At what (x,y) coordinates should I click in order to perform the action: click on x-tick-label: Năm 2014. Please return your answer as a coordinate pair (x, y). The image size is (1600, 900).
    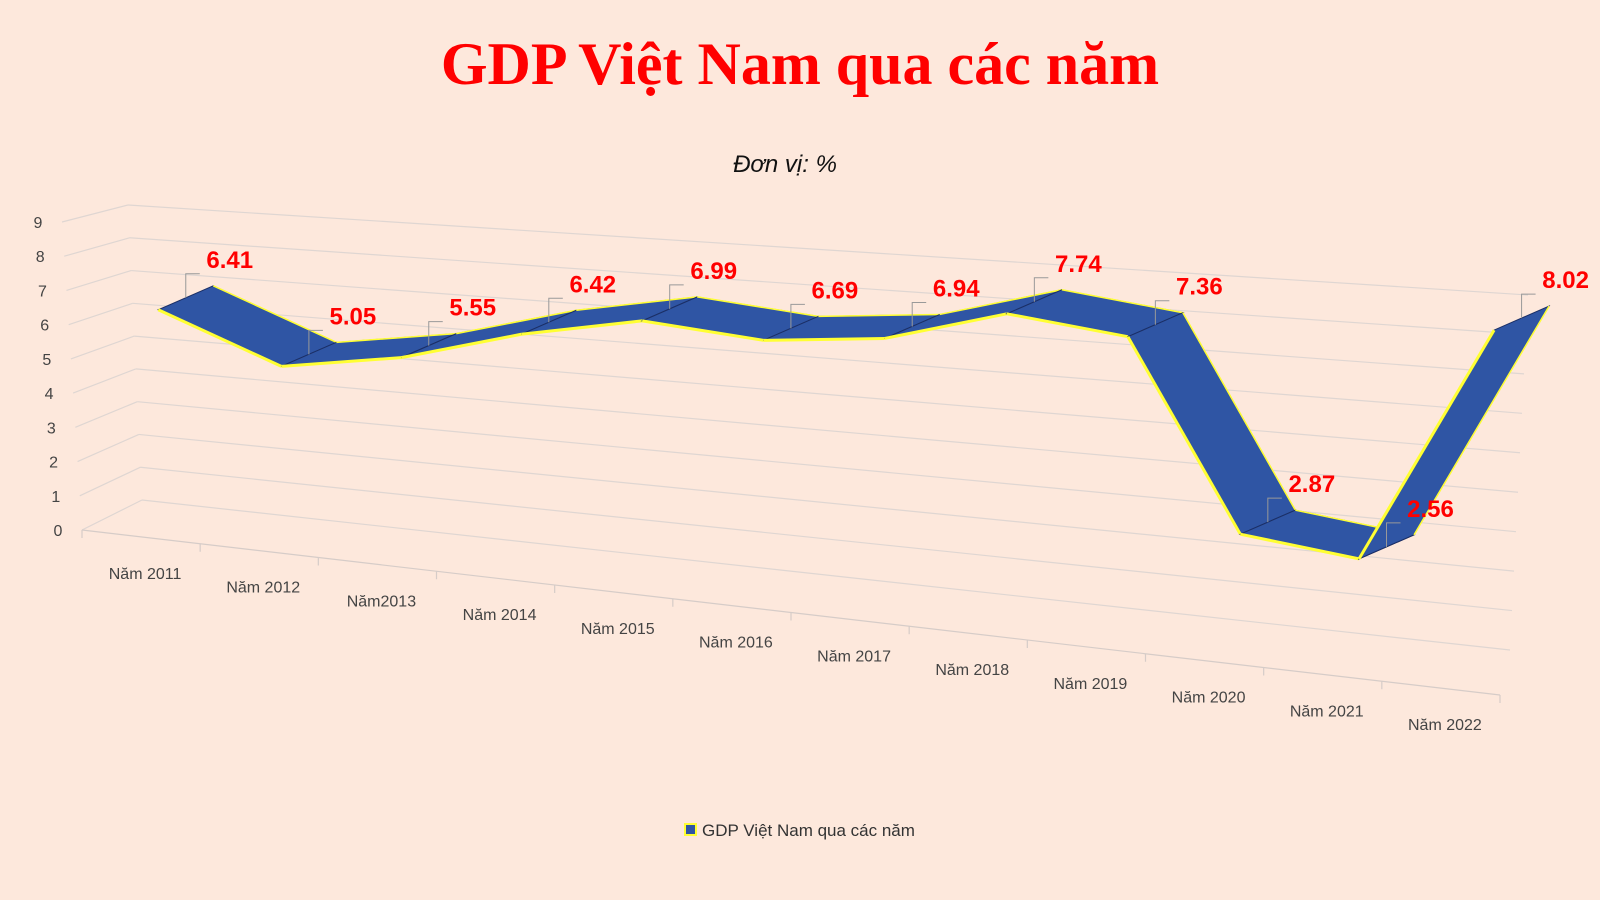
    Looking at the image, I should click on (500, 615).